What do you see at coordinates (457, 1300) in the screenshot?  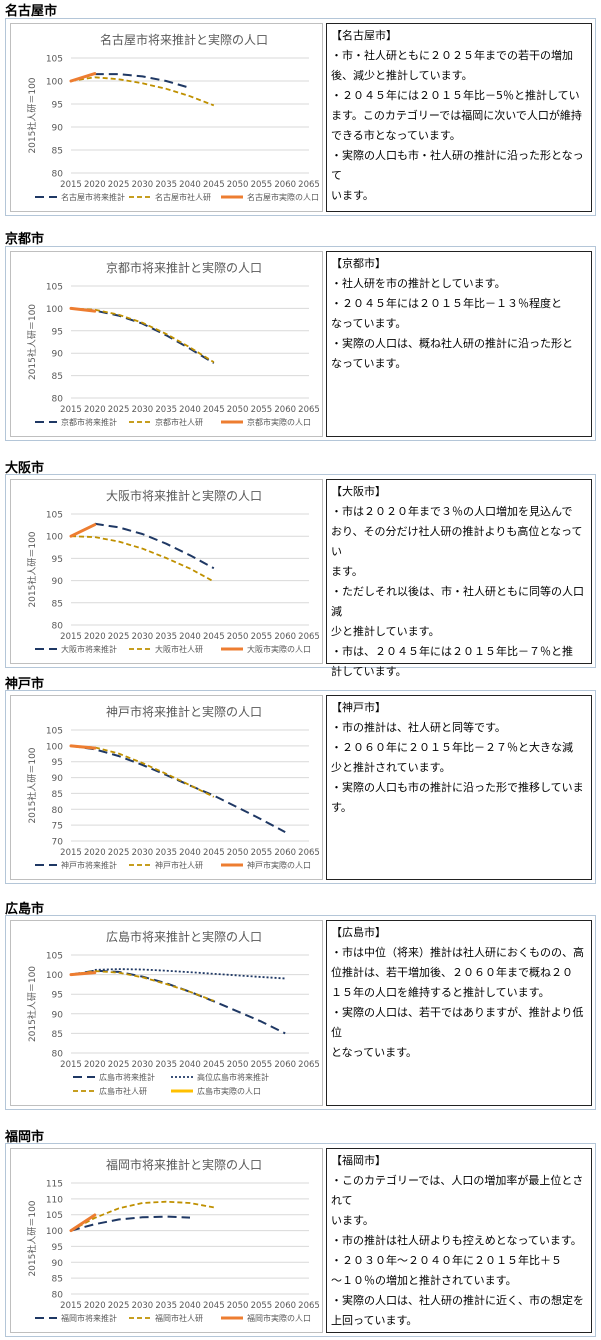 I see `text-line: ・実際の人口は、社人研の推計に近く、市の想定を` at bounding box center [457, 1300].